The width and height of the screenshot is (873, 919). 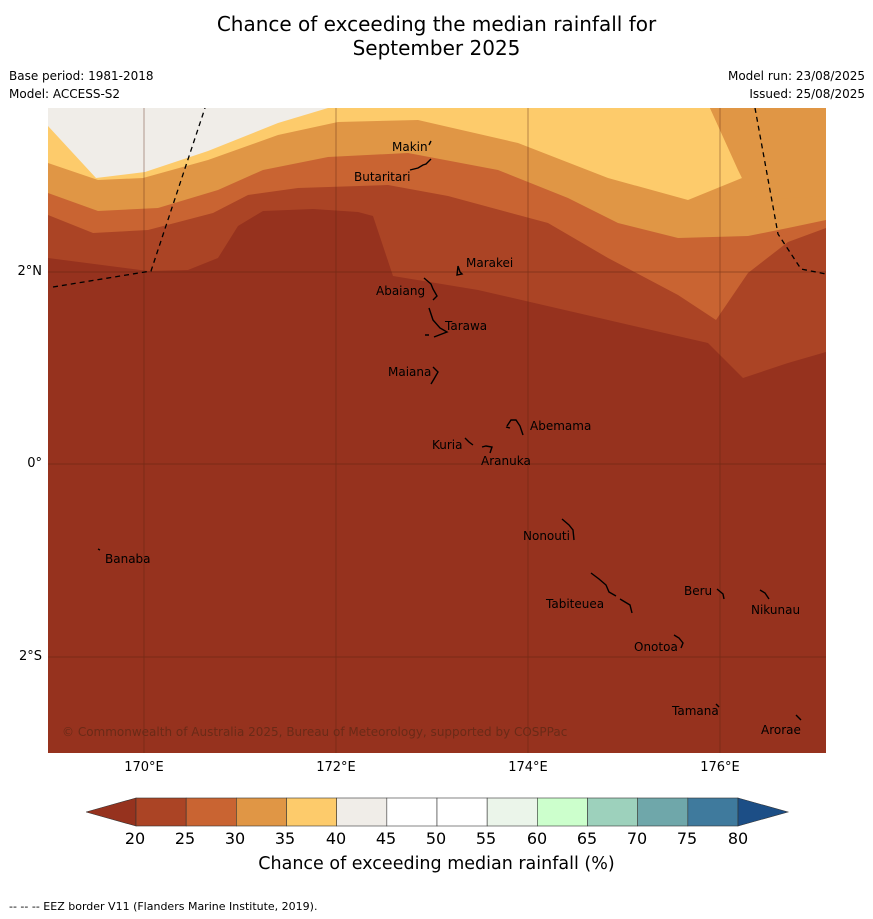 What do you see at coordinates (336, 838) in the screenshot?
I see `cb-label-40: 40` at bounding box center [336, 838].